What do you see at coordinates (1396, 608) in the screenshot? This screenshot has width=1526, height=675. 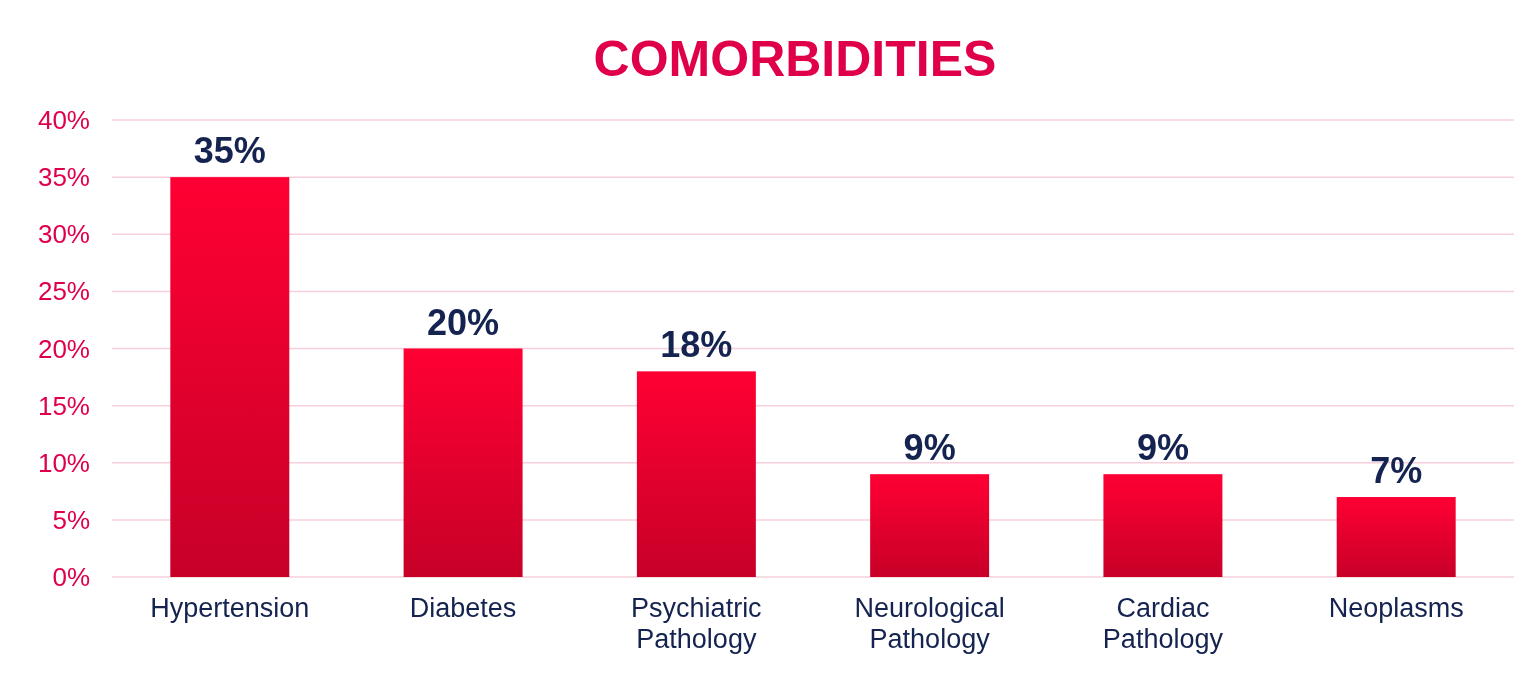 I see `x-tick-label: Neoplasms` at bounding box center [1396, 608].